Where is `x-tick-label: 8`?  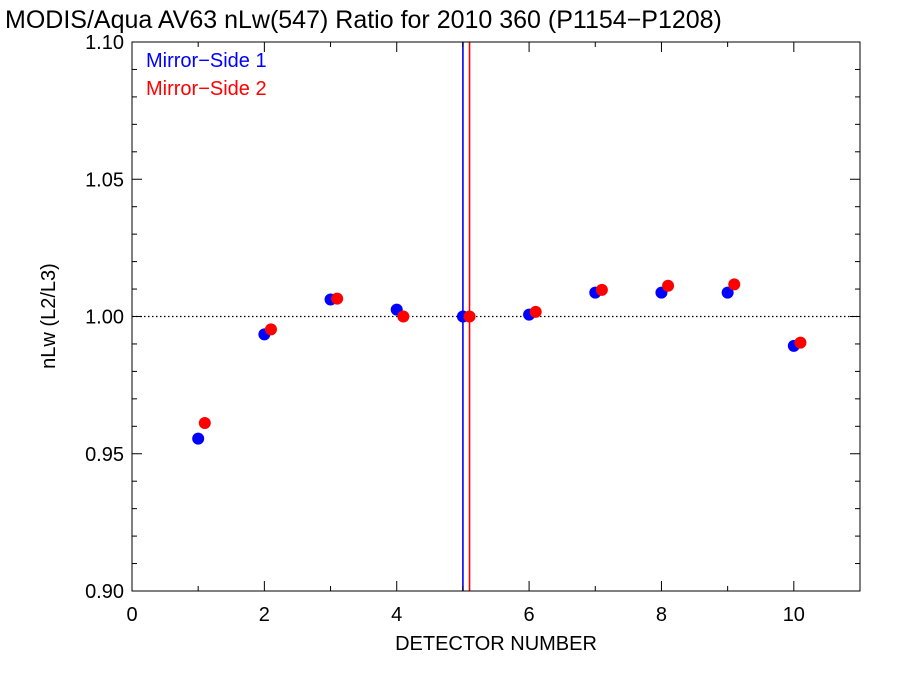 x-tick-label: 8 is located at coordinates (661, 615).